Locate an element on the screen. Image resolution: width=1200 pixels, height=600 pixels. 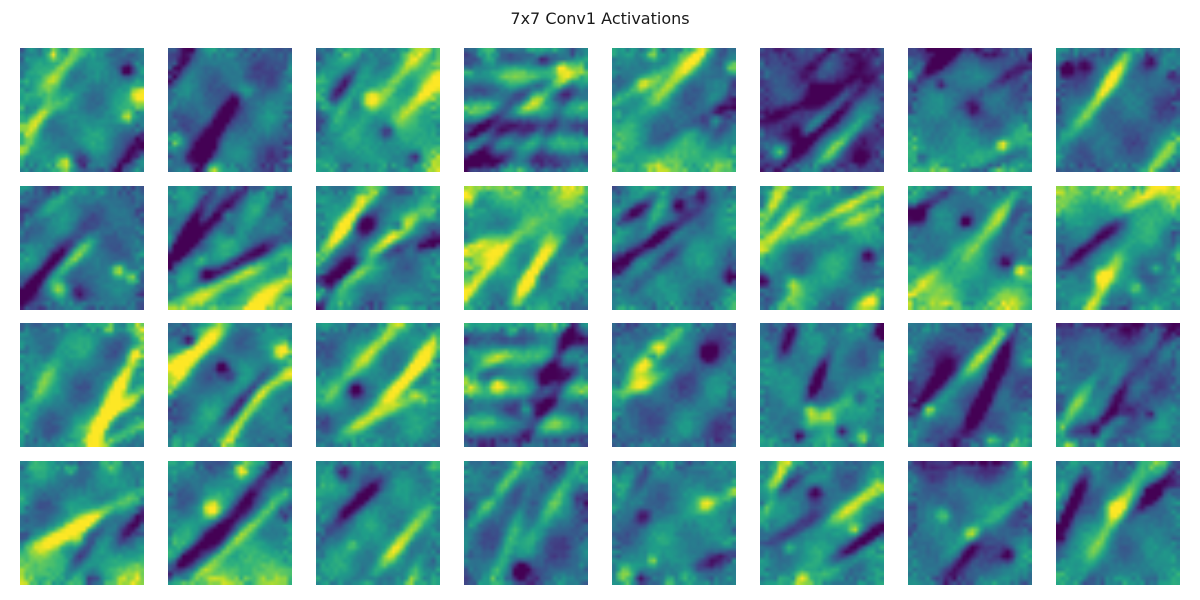
figure-title: 7x7 Conv1 Activations is located at coordinates (600, 18).